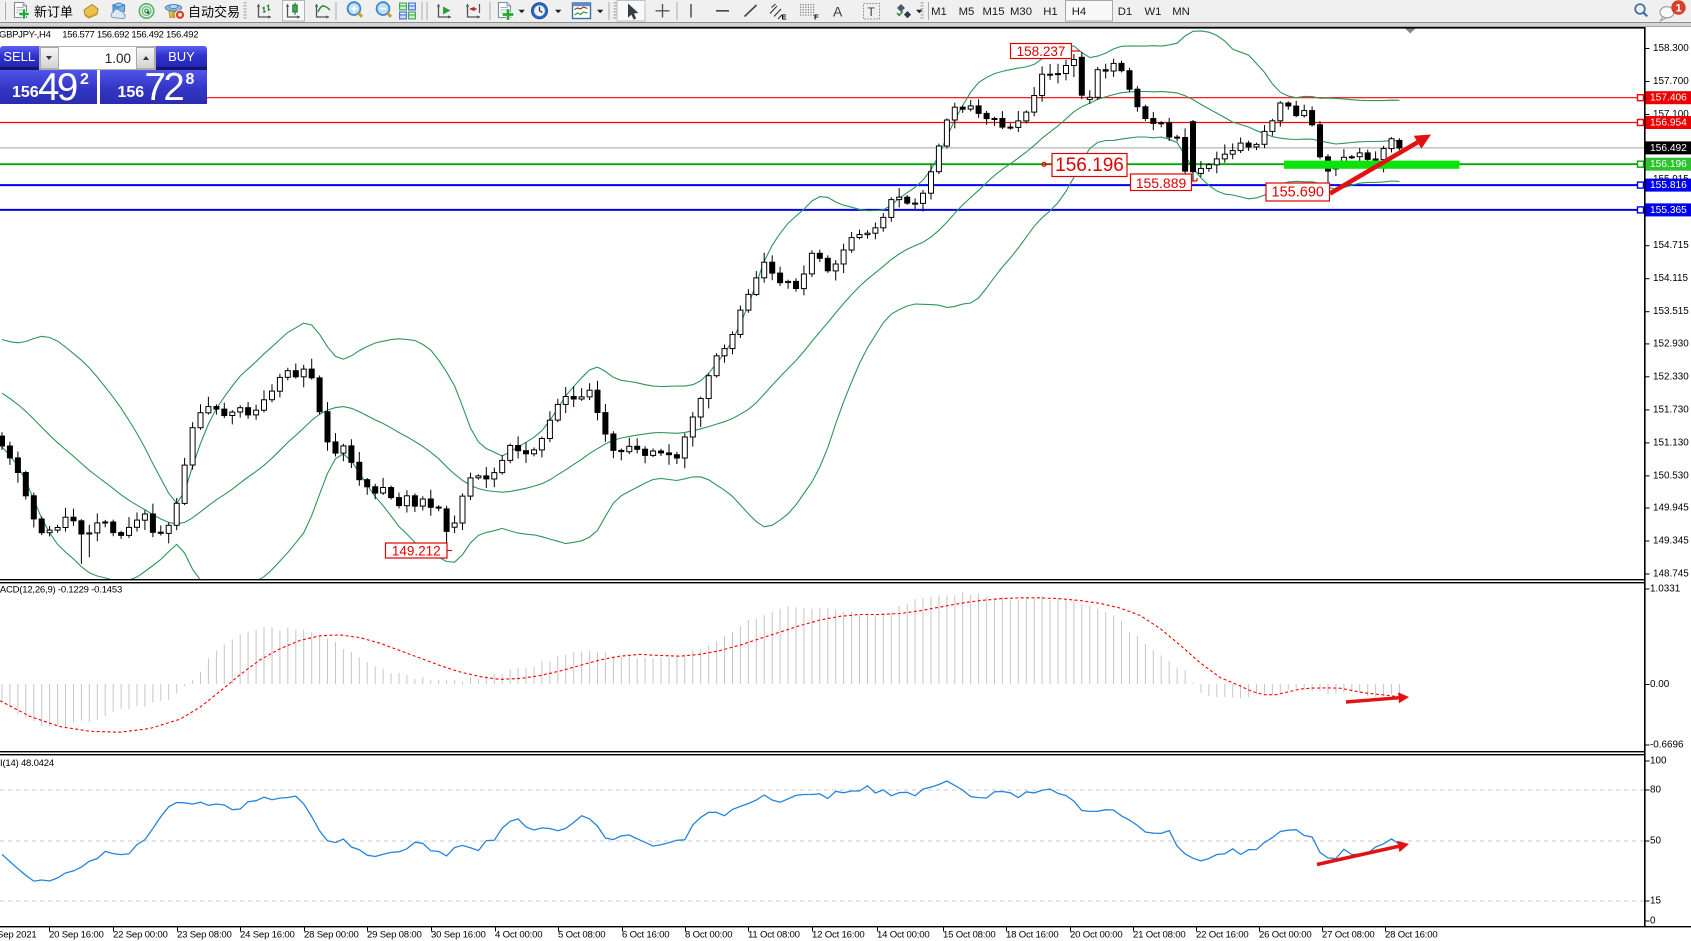 The height and width of the screenshot is (941, 1691). I want to click on svg-text: 1.0331, so click(1665, 589).